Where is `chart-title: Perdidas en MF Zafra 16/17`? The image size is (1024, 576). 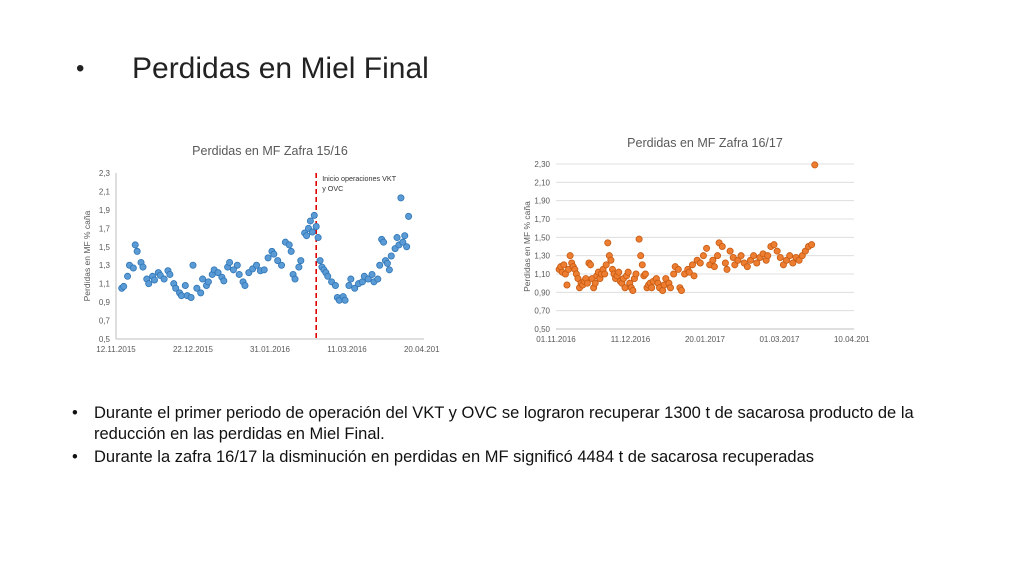 chart-title: Perdidas en MF Zafra 16/17 is located at coordinates (705, 143).